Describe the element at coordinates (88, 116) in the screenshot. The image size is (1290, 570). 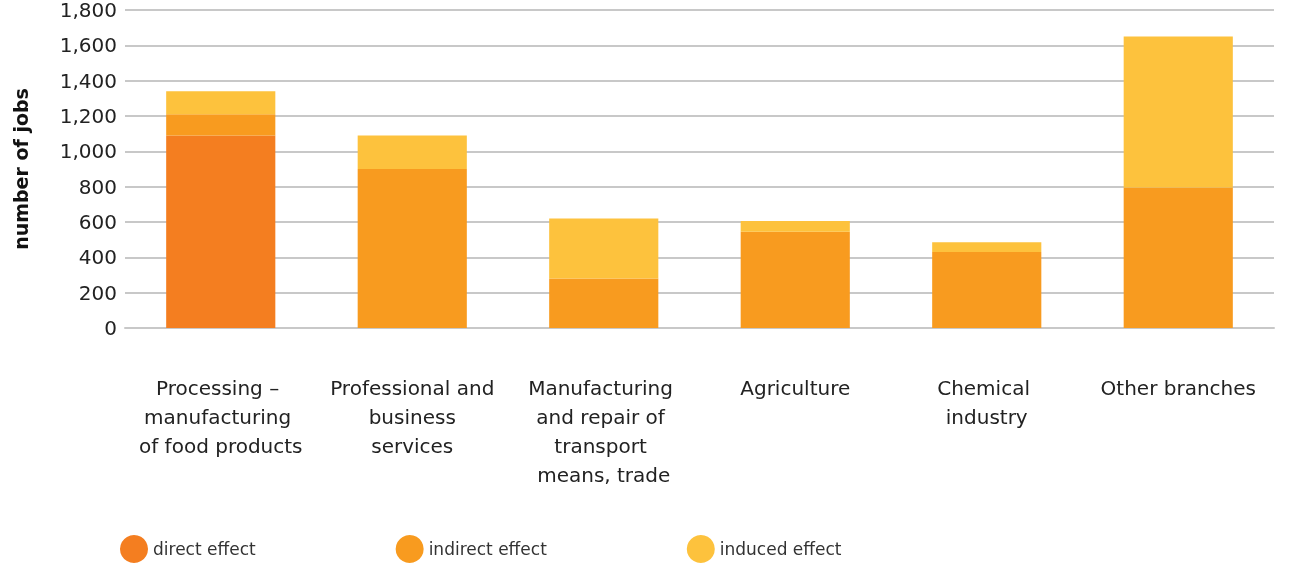
I see `y-tick-label: 1,200` at that location.